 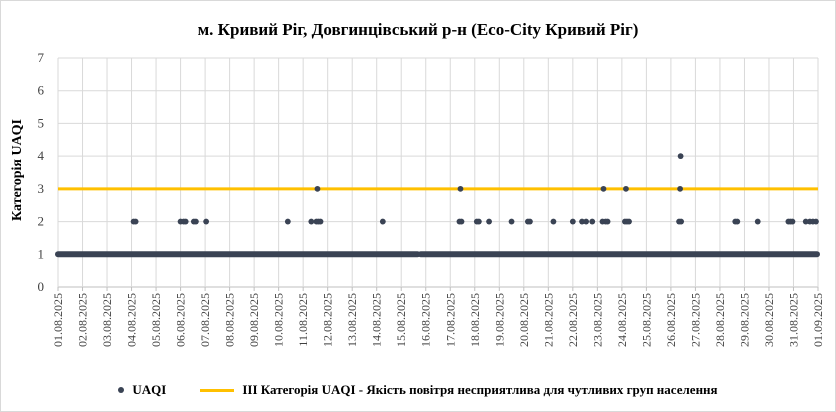 What do you see at coordinates (499, 320) in the screenshot?
I see `x-tick-label-18: 19.08.2025` at bounding box center [499, 320].